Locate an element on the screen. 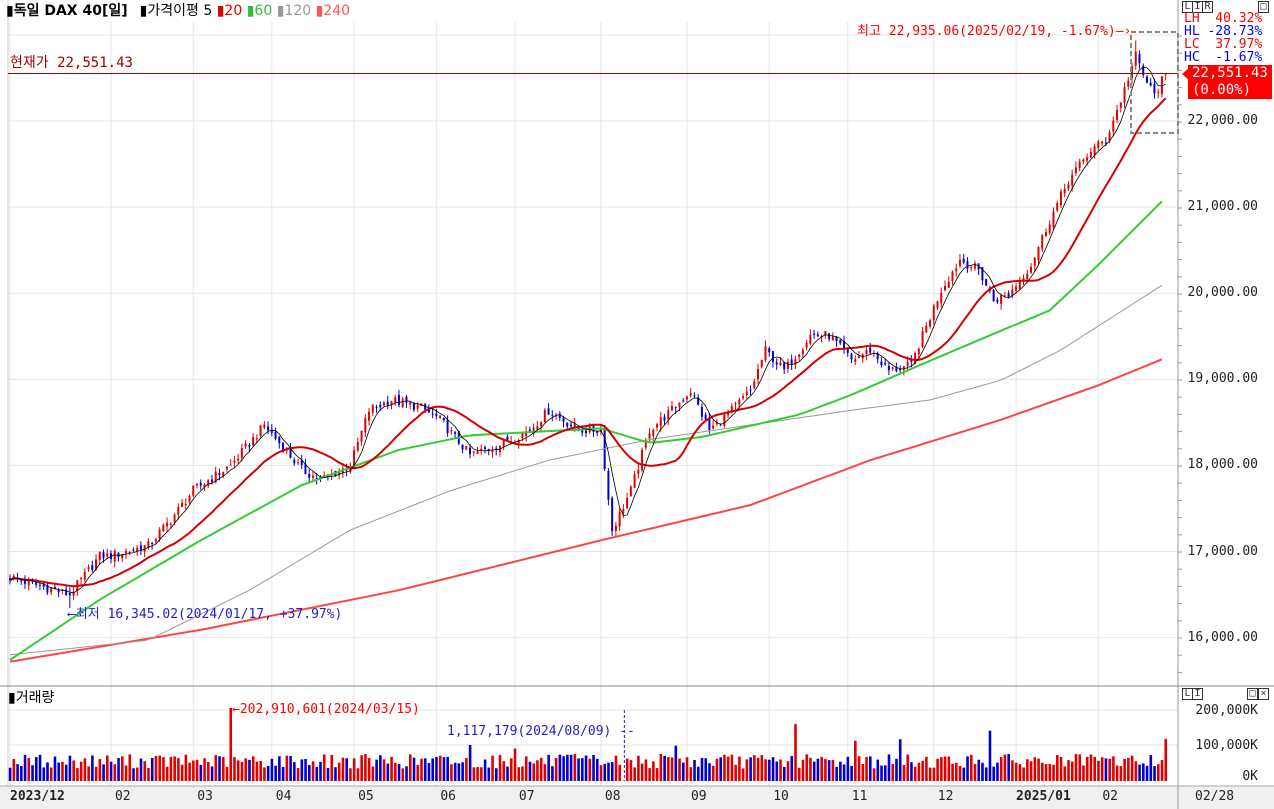 The image size is (1274, 809). ma20-label: 20 is located at coordinates (233, 11).